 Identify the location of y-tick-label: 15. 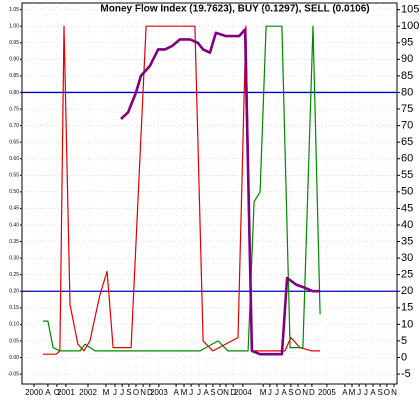
(407, 308).